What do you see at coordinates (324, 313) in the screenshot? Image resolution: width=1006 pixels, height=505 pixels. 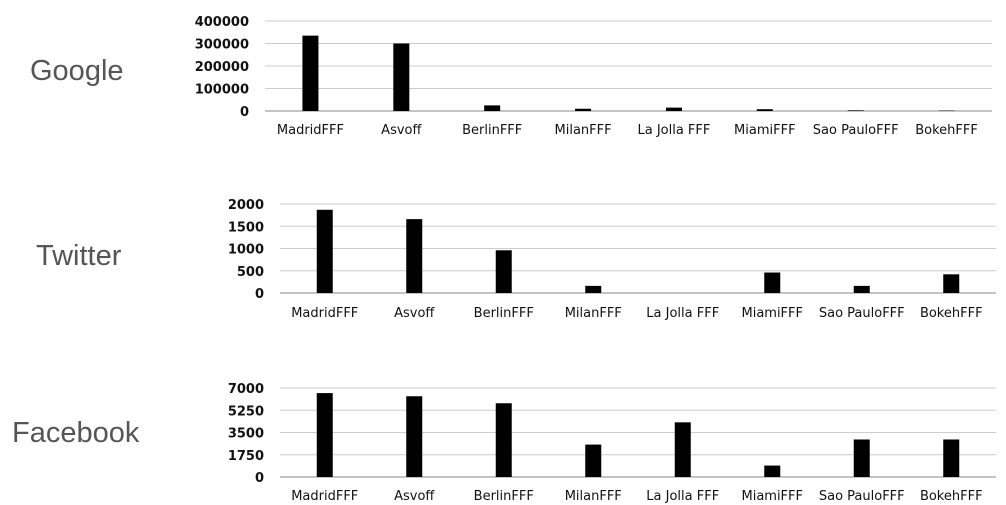 I see `twitter-category-label: MadridFFF` at bounding box center [324, 313].